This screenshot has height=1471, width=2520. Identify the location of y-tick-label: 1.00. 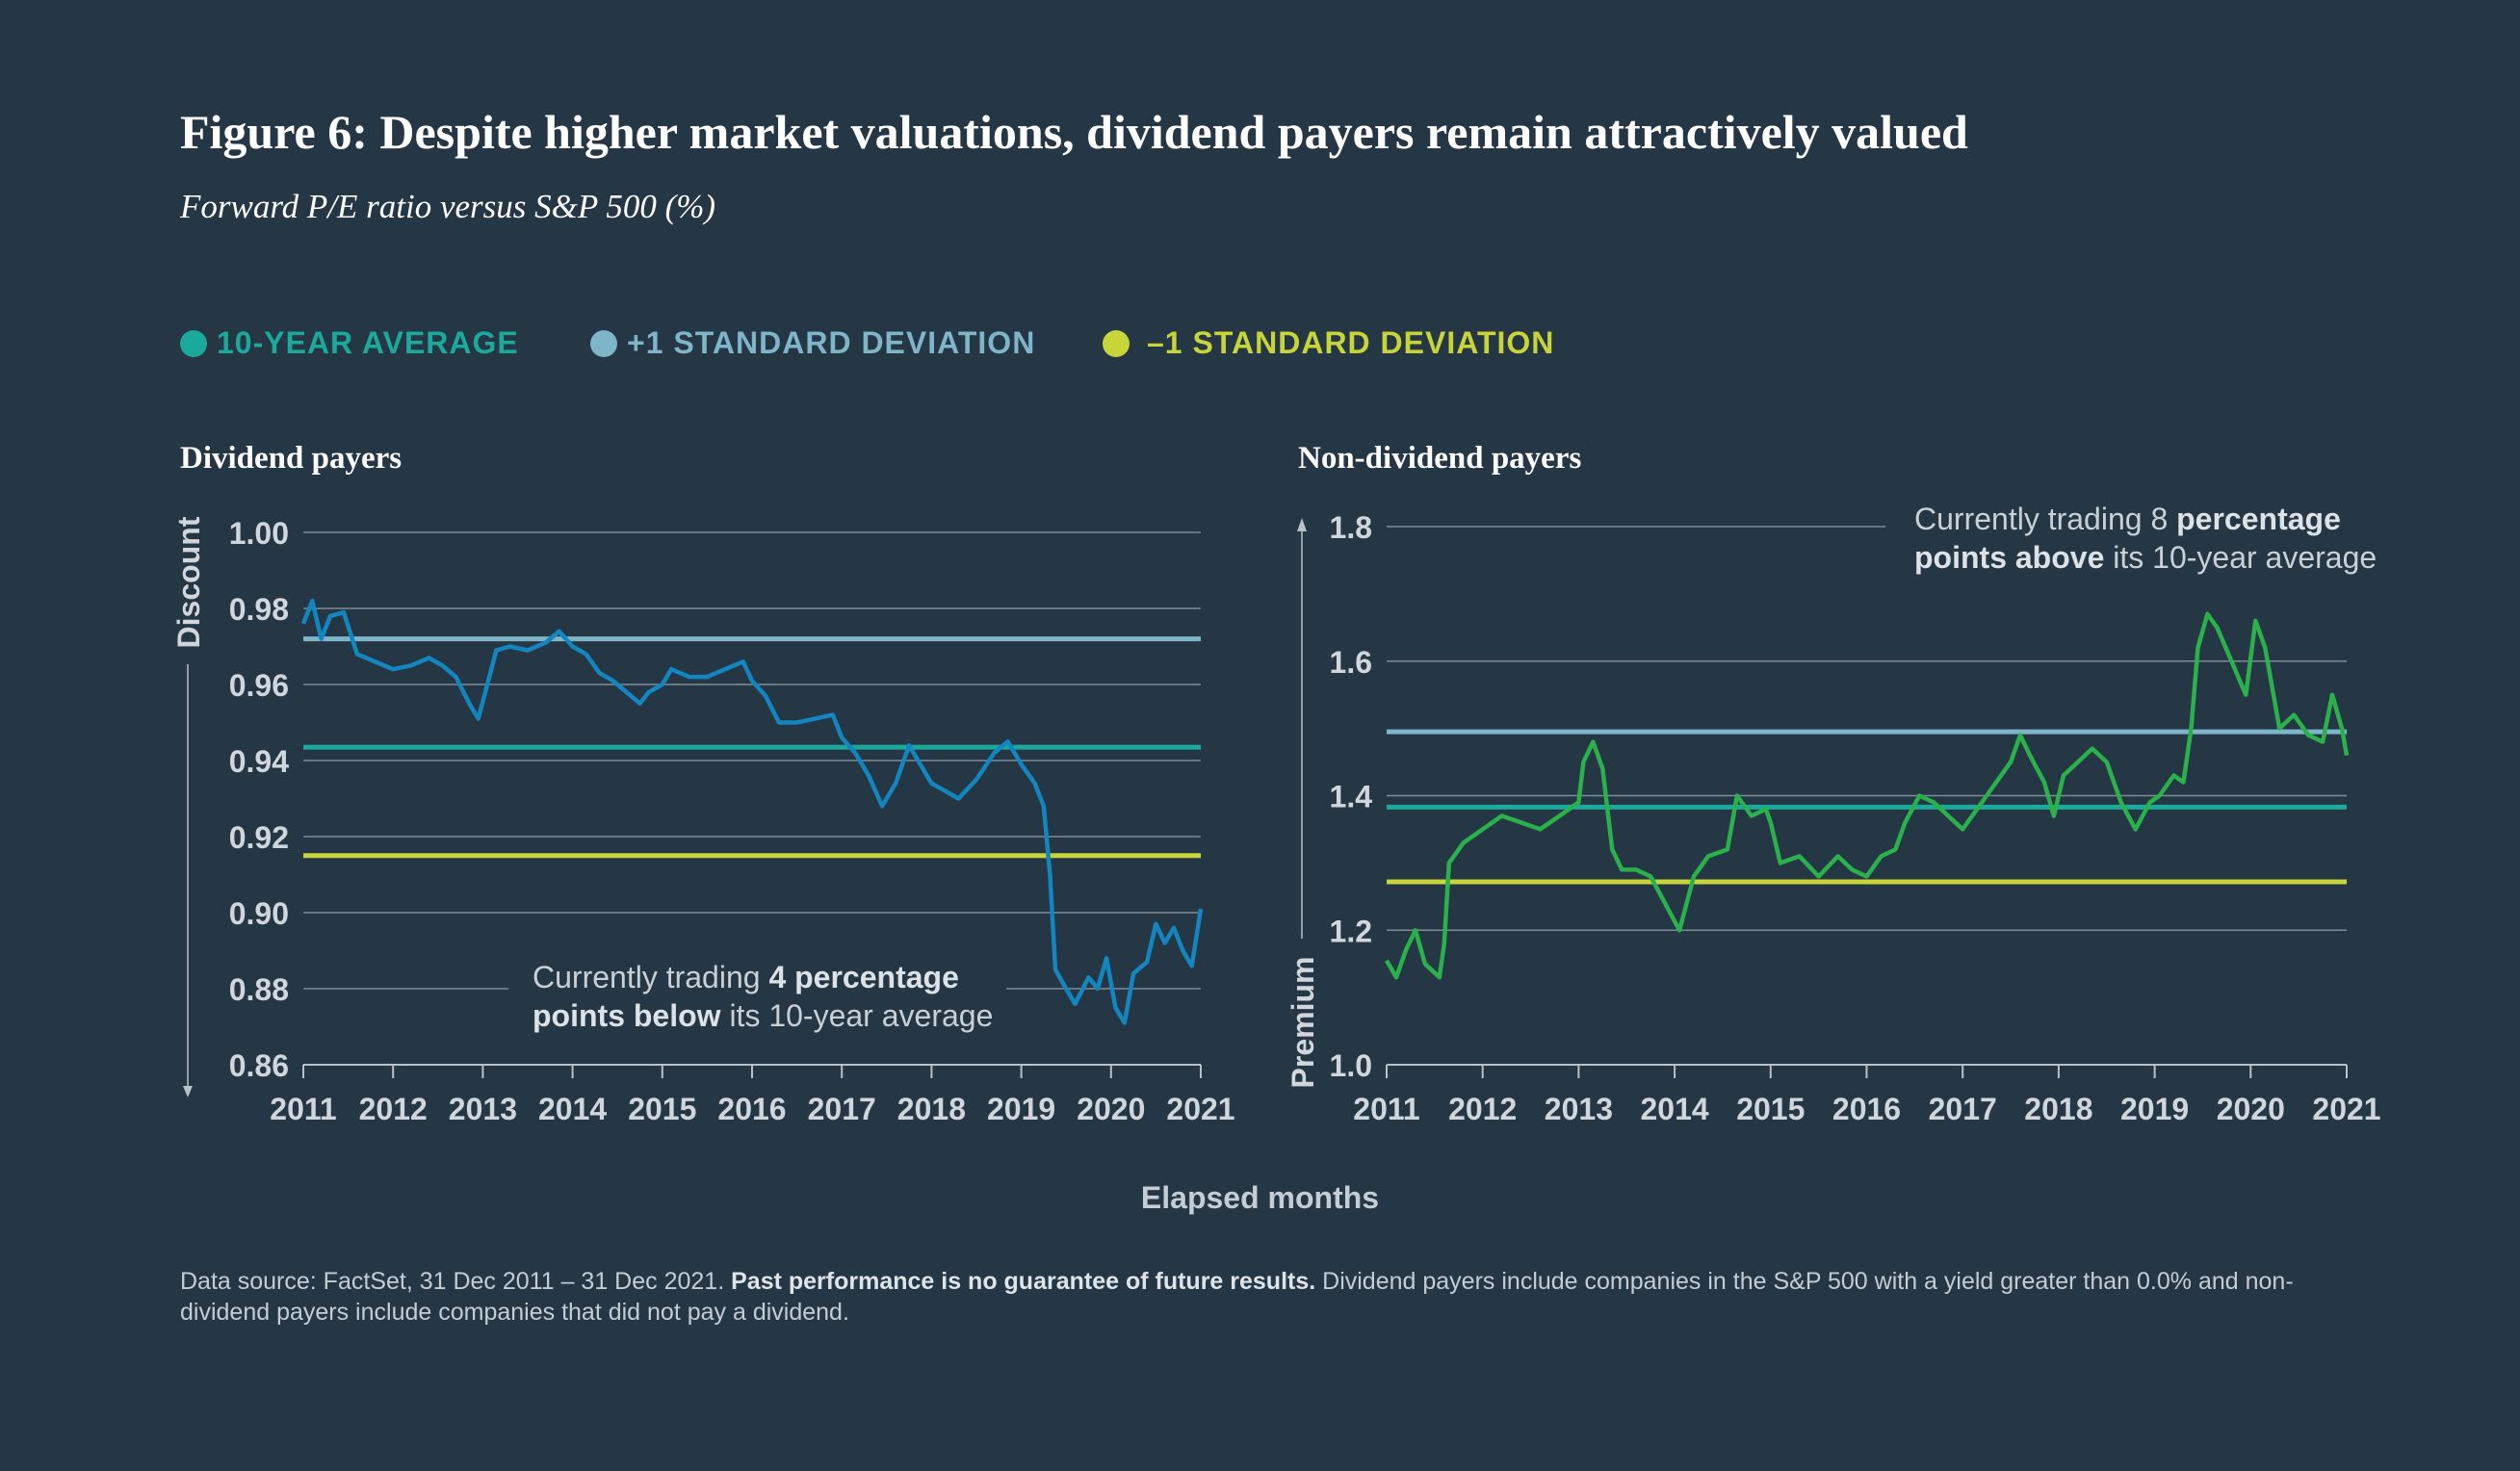
(259, 533).